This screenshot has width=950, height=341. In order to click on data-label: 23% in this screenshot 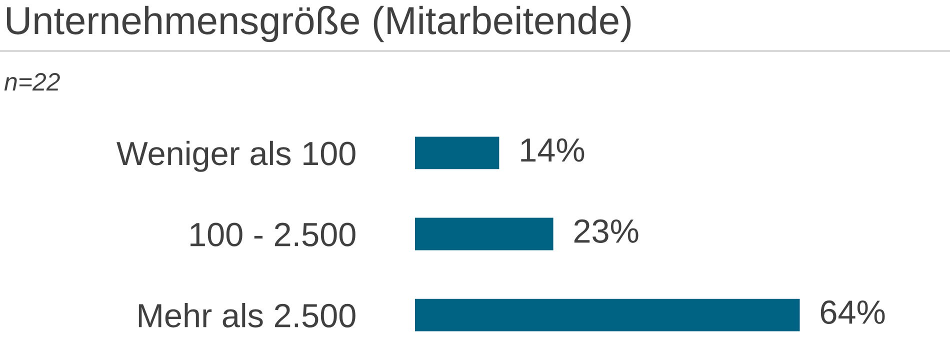, I will do `click(606, 231)`.